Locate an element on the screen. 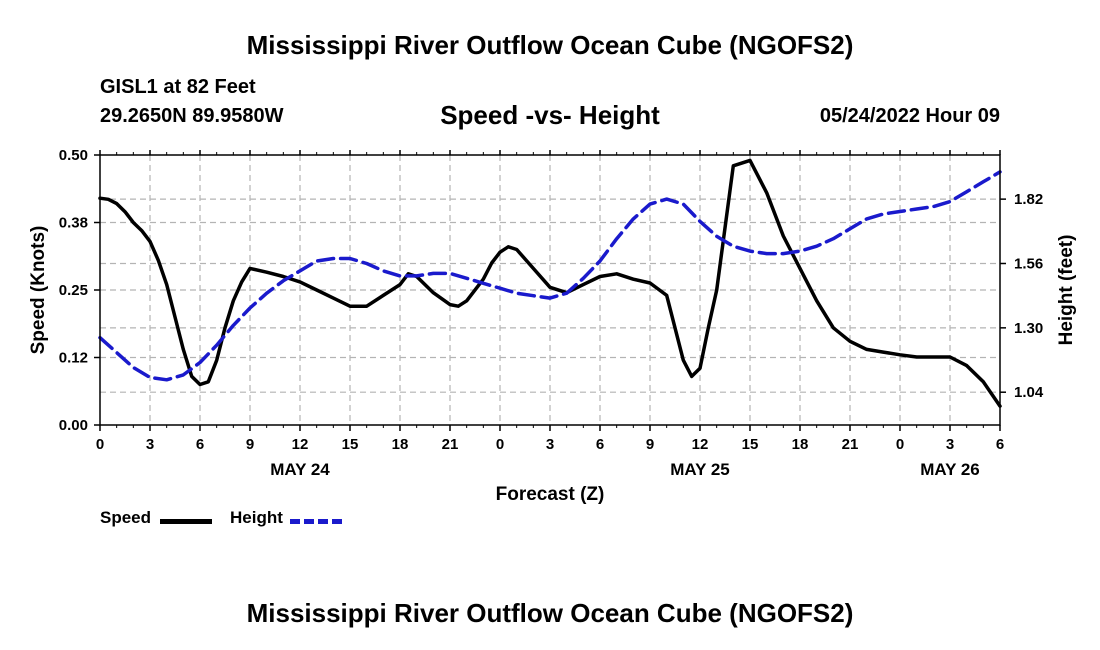 The width and height of the screenshot is (1100, 650). date-label: MAY 26 is located at coordinates (950, 469).